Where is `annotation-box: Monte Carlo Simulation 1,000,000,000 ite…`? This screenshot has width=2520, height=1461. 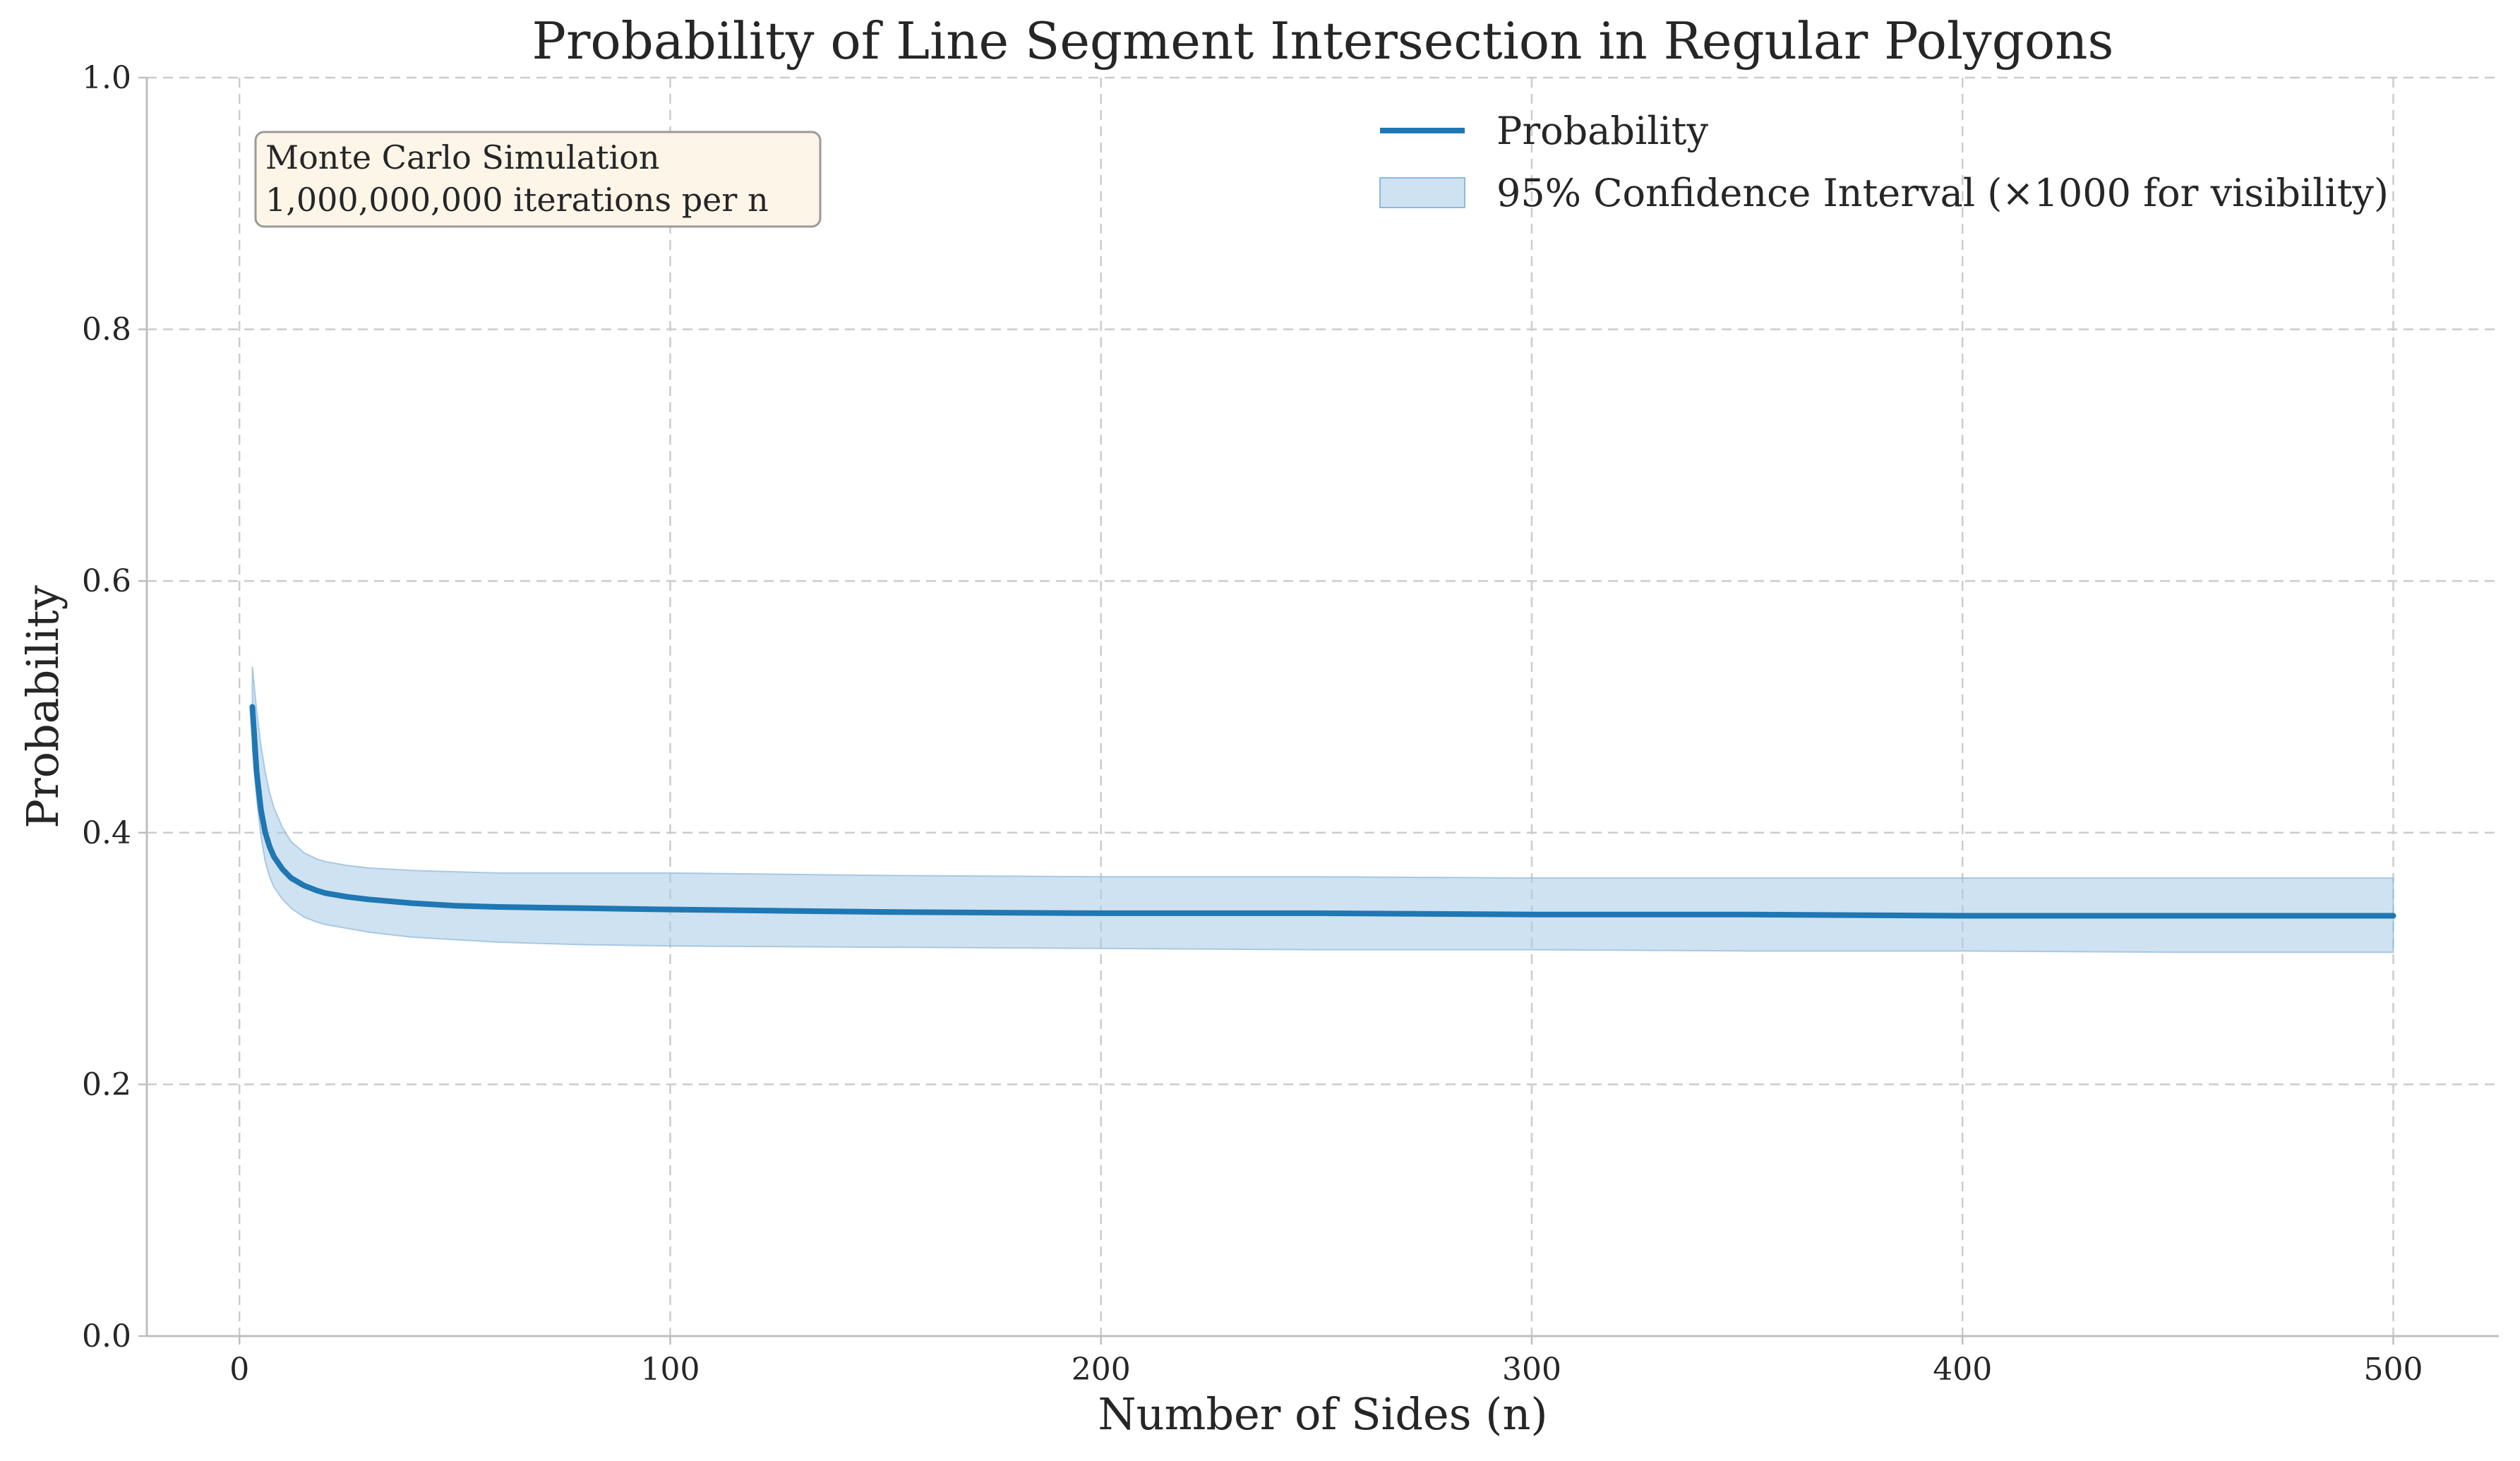
annotation-box: Monte Carlo Simulation 1,000,000,000 ite… is located at coordinates (538, 179).